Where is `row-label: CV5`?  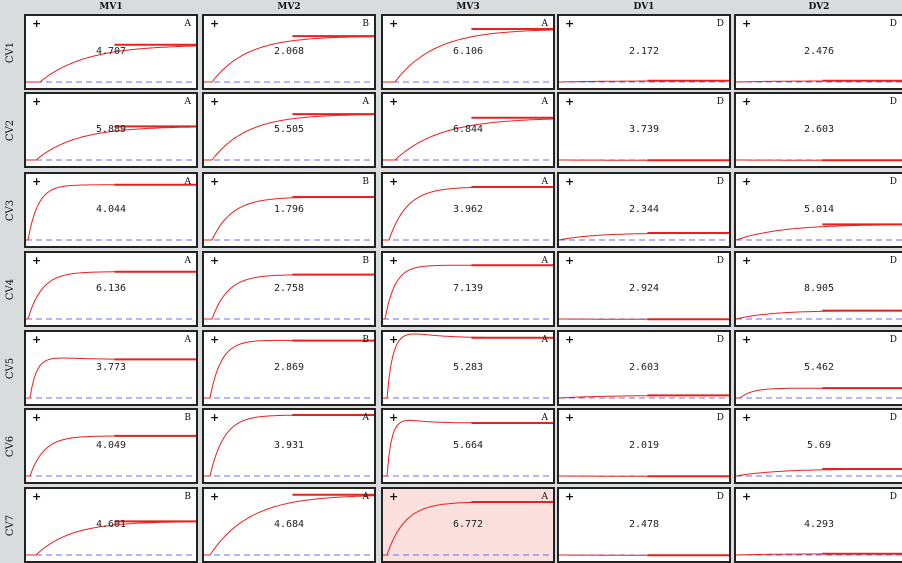 row-label: CV5 is located at coordinates (11, 367).